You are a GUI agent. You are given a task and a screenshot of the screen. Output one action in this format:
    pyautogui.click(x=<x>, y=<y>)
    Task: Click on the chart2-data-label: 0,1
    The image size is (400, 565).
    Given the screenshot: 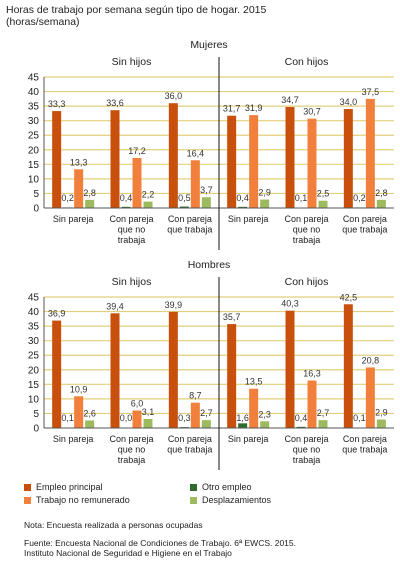 What is the action you would take?
    pyautogui.click(x=359, y=418)
    